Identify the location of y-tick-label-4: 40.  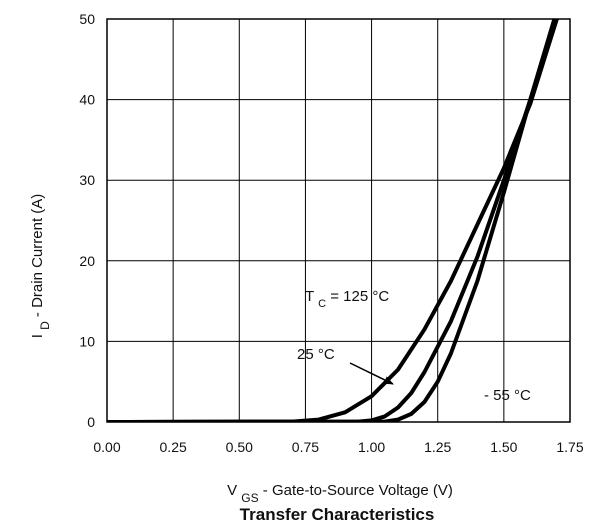
(87, 100).